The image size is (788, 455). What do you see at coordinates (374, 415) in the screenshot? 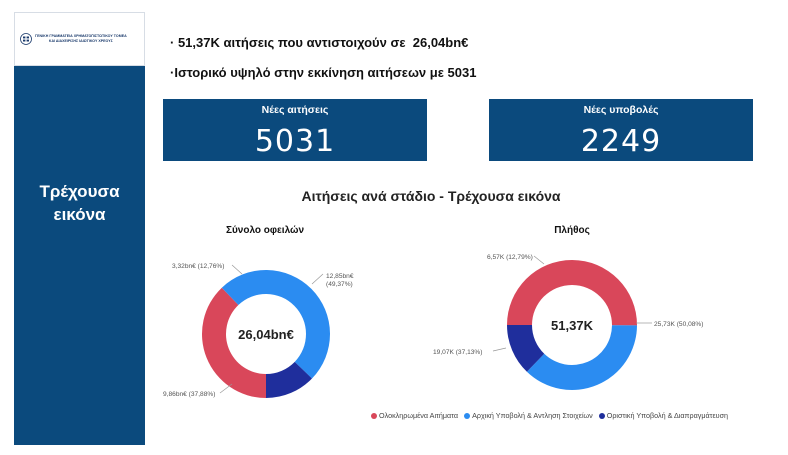
I see `legend-dot-red-icon` at bounding box center [374, 415].